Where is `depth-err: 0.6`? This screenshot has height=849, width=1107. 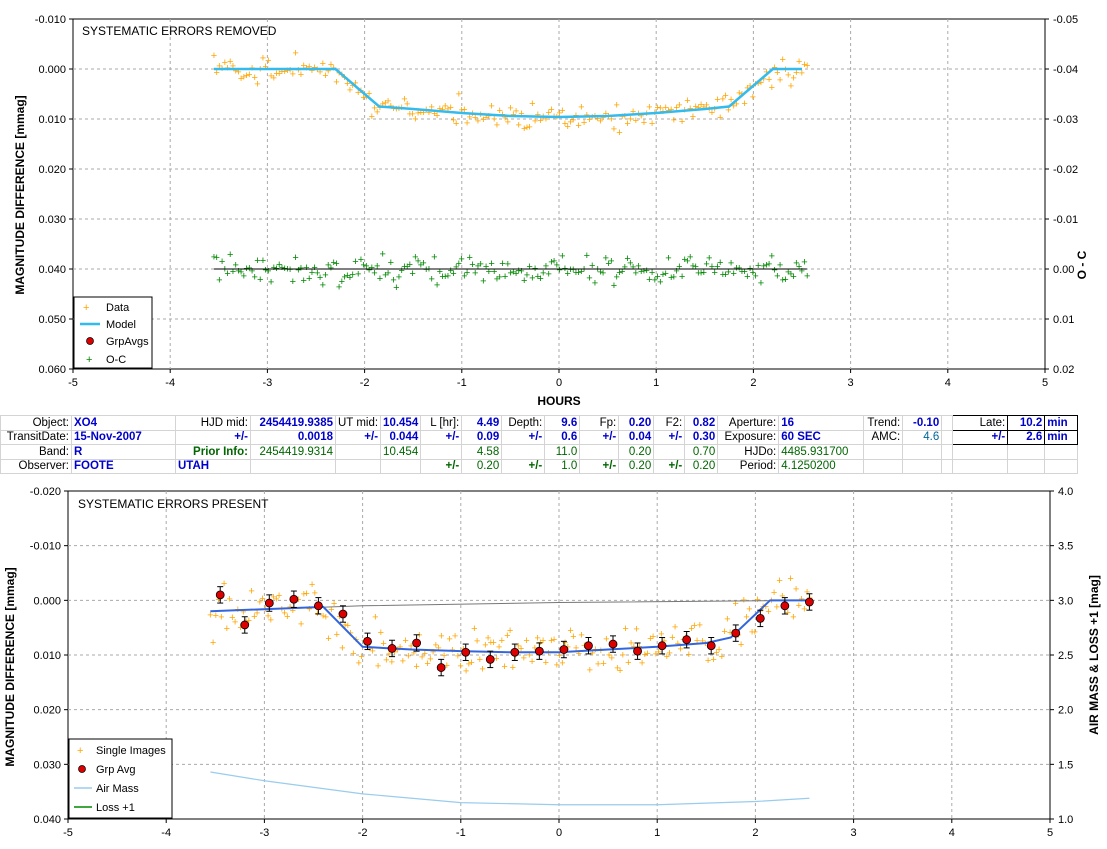
depth-err: 0.6 is located at coordinates (562, 437).